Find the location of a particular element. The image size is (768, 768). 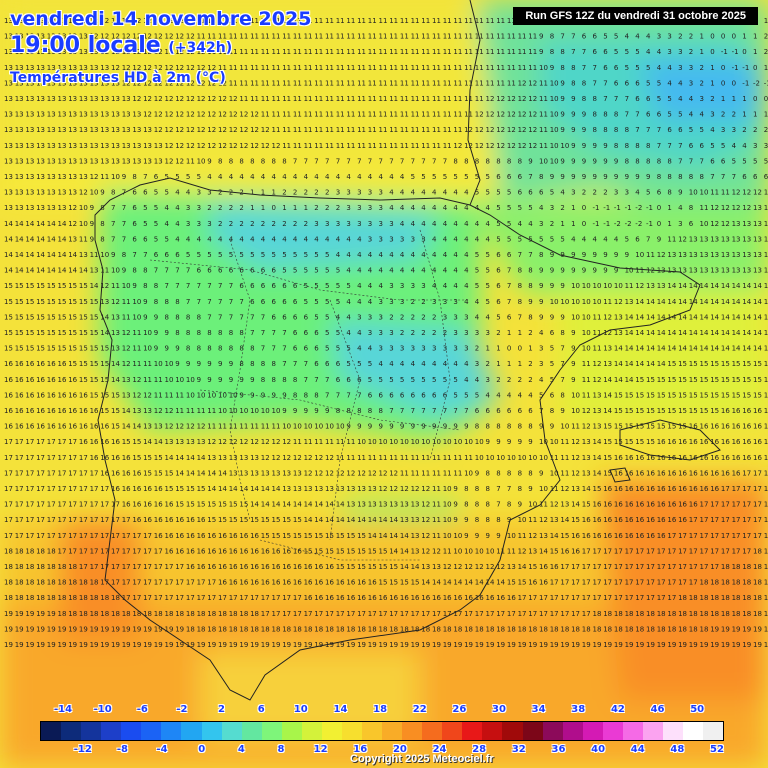

legend-tick-top: 22 is located at coordinates (420, 709).